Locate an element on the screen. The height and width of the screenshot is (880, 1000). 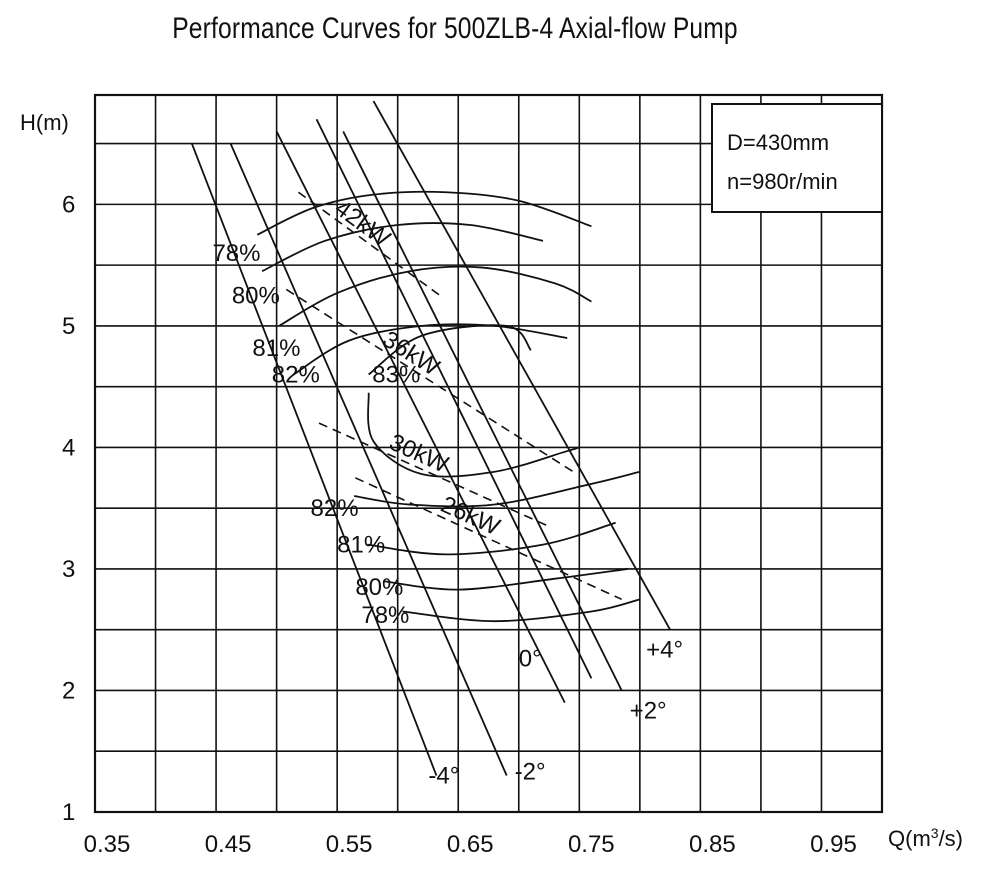
x-tick-label: 0.55 is located at coordinates (349, 844).